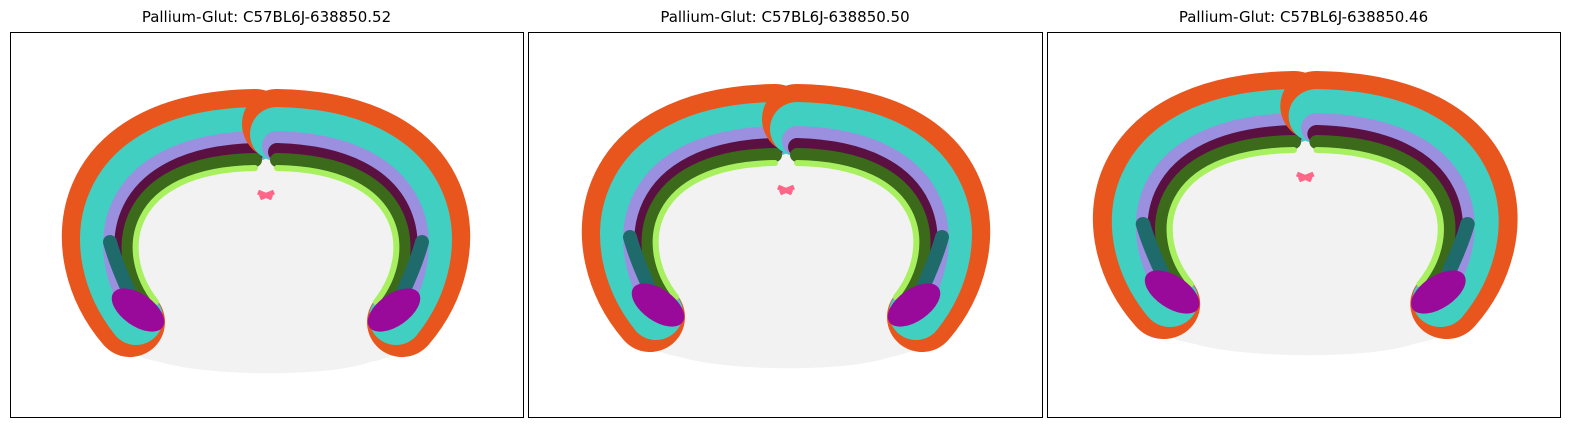 This screenshot has width=1569, height=431. I want to click on panel-title: Pallium-Glut: C57BL6J-638850.52, so click(266, 17).